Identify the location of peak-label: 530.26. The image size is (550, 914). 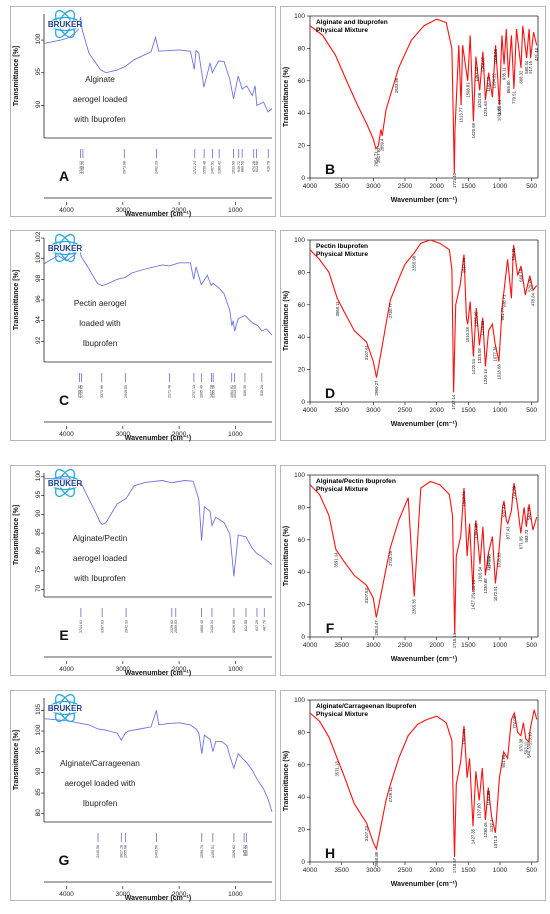
(262, 390).